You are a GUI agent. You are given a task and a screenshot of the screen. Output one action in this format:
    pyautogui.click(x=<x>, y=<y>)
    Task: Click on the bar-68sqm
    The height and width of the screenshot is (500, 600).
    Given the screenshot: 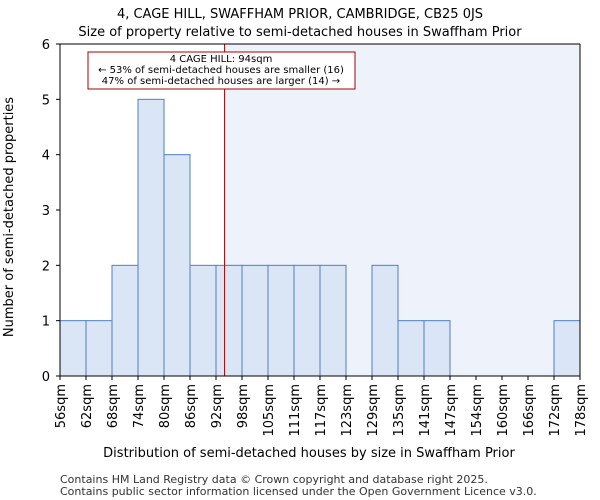 What is the action you would take?
    pyautogui.click(x=125, y=320)
    